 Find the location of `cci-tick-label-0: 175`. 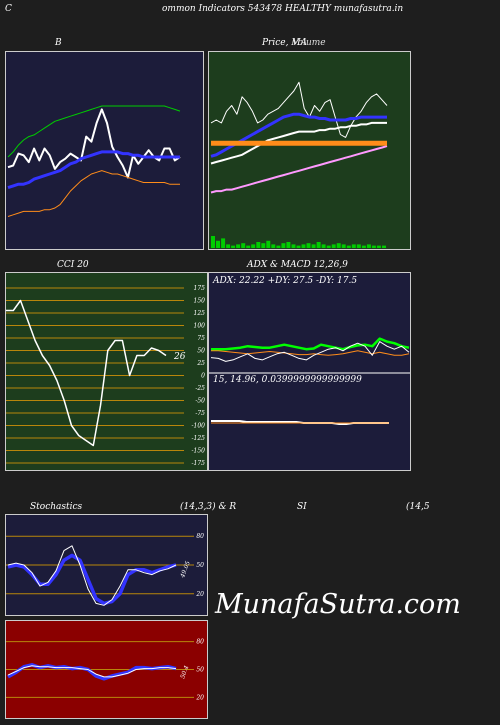

cci-tick-label-0: 175 is located at coordinates (200, 288).